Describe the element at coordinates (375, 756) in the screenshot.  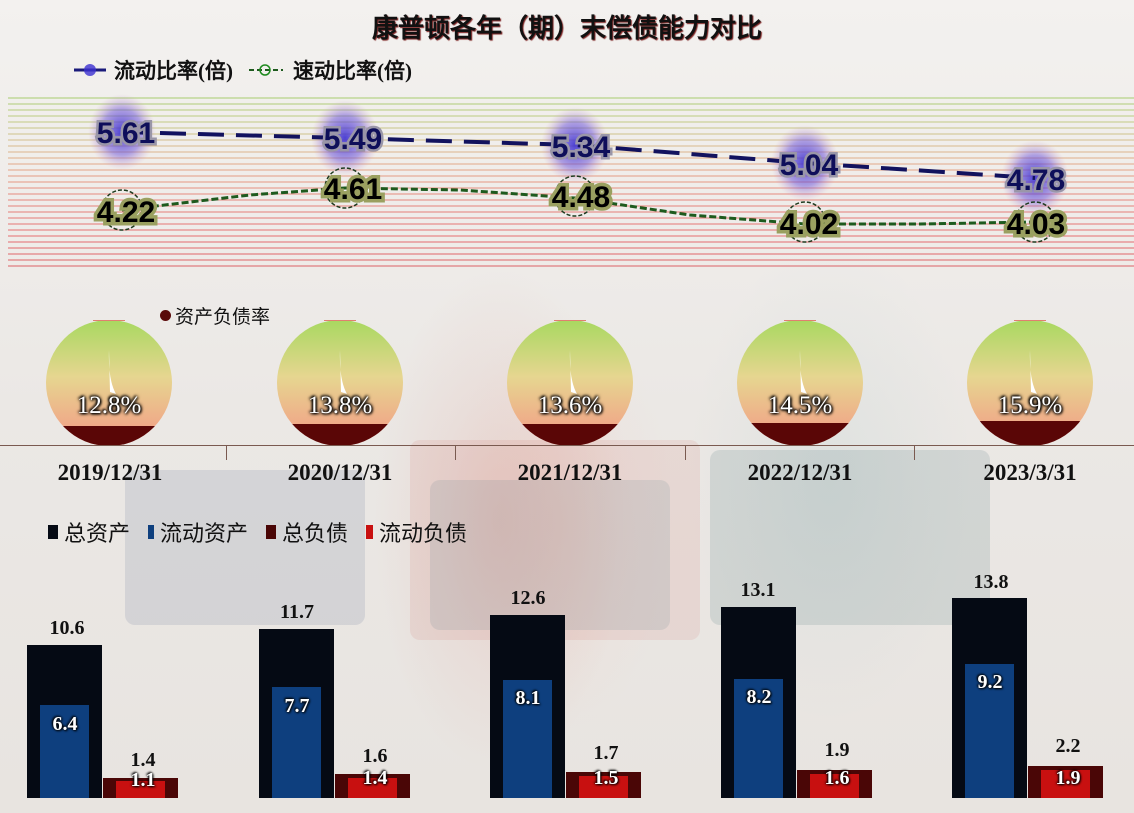
I see `total-liabilities-value: 1.6` at that location.